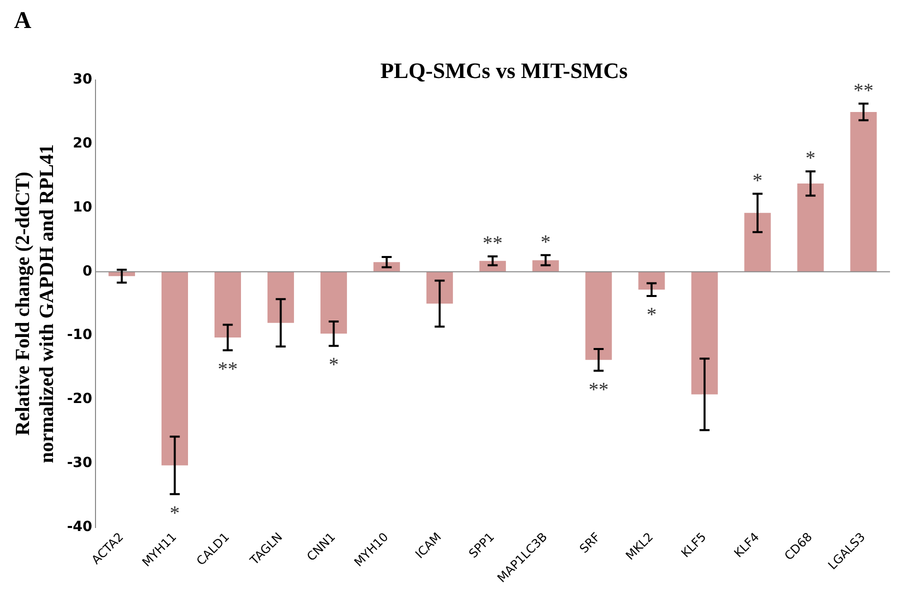 This screenshot has width=899, height=593. What do you see at coordinates (79, 526) in the screenshot?
I see `y-tick-label: -40` at bounding box center [79, 526].